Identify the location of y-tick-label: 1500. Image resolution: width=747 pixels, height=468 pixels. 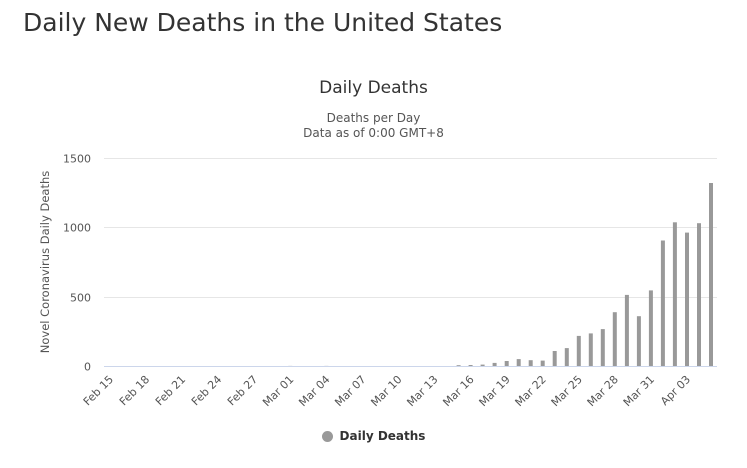
(77, 159).